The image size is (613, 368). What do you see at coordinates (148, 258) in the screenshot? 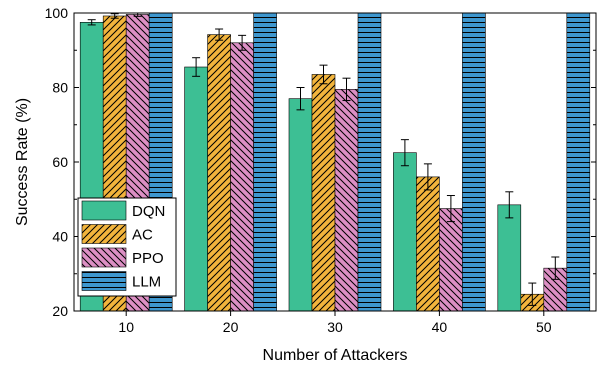
I see `legend-label-ppo: PPO` at bounding box center [148, 258].